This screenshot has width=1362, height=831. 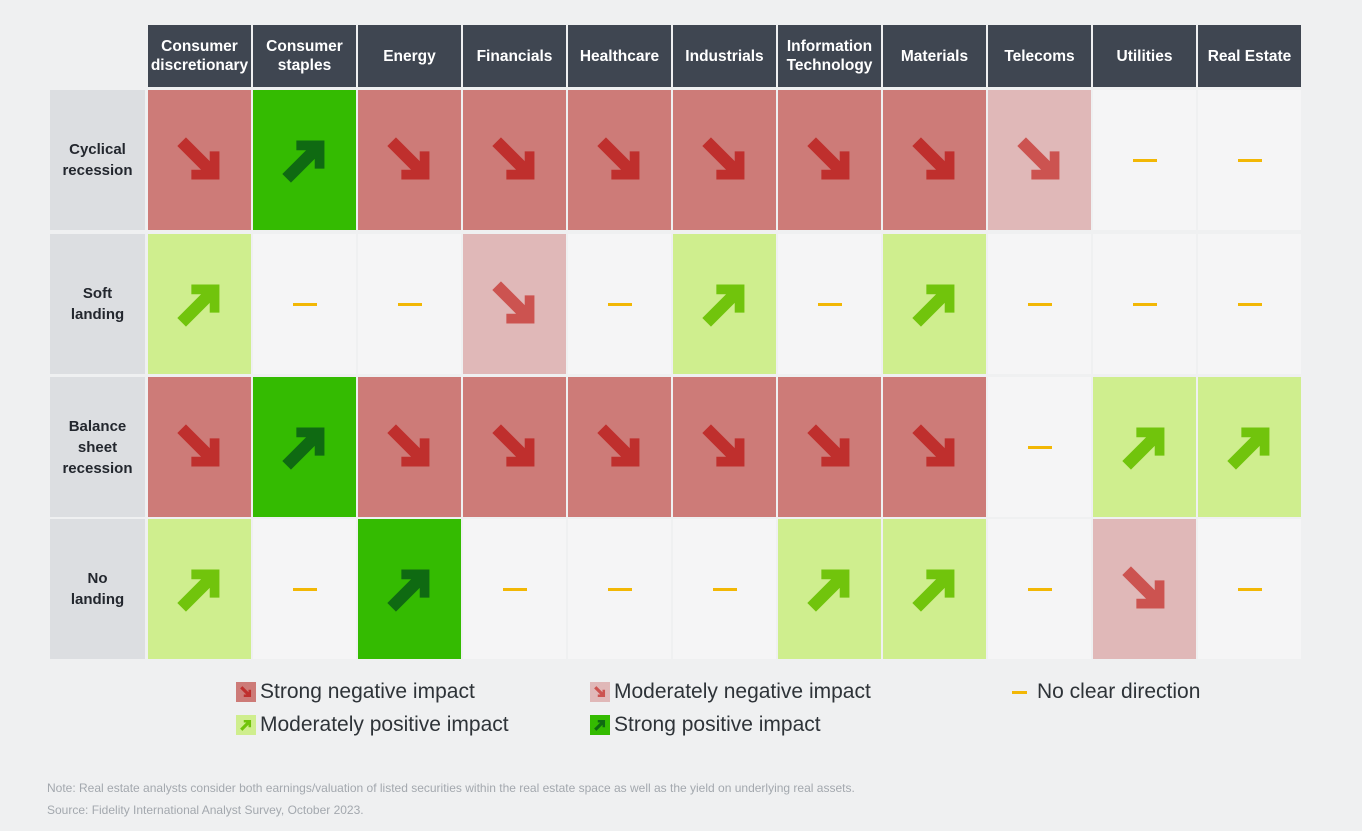 What do you see at coordinates (829, 65) in the screenshot?
I see `column-header-line: Technology` at bounding box center [829, 65].